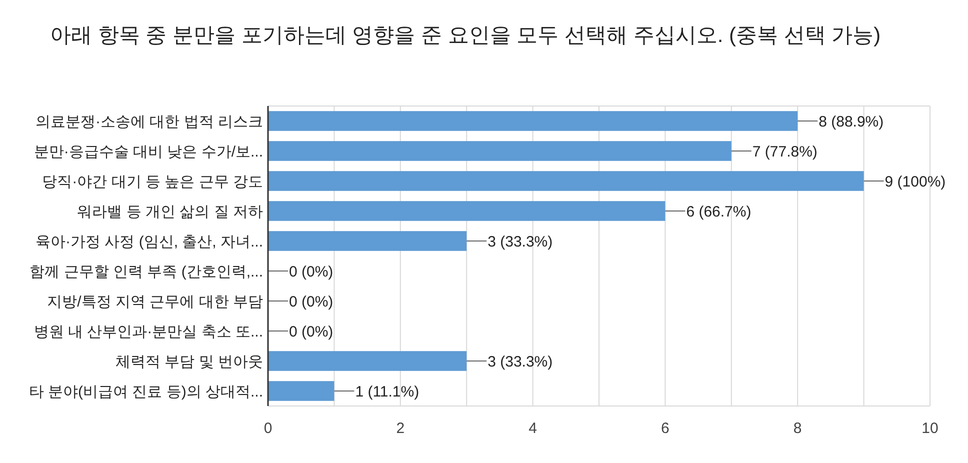 The height and width of the screenshot is (463, 968). I want to click on x-tick-label: 8, so click(797, 428).